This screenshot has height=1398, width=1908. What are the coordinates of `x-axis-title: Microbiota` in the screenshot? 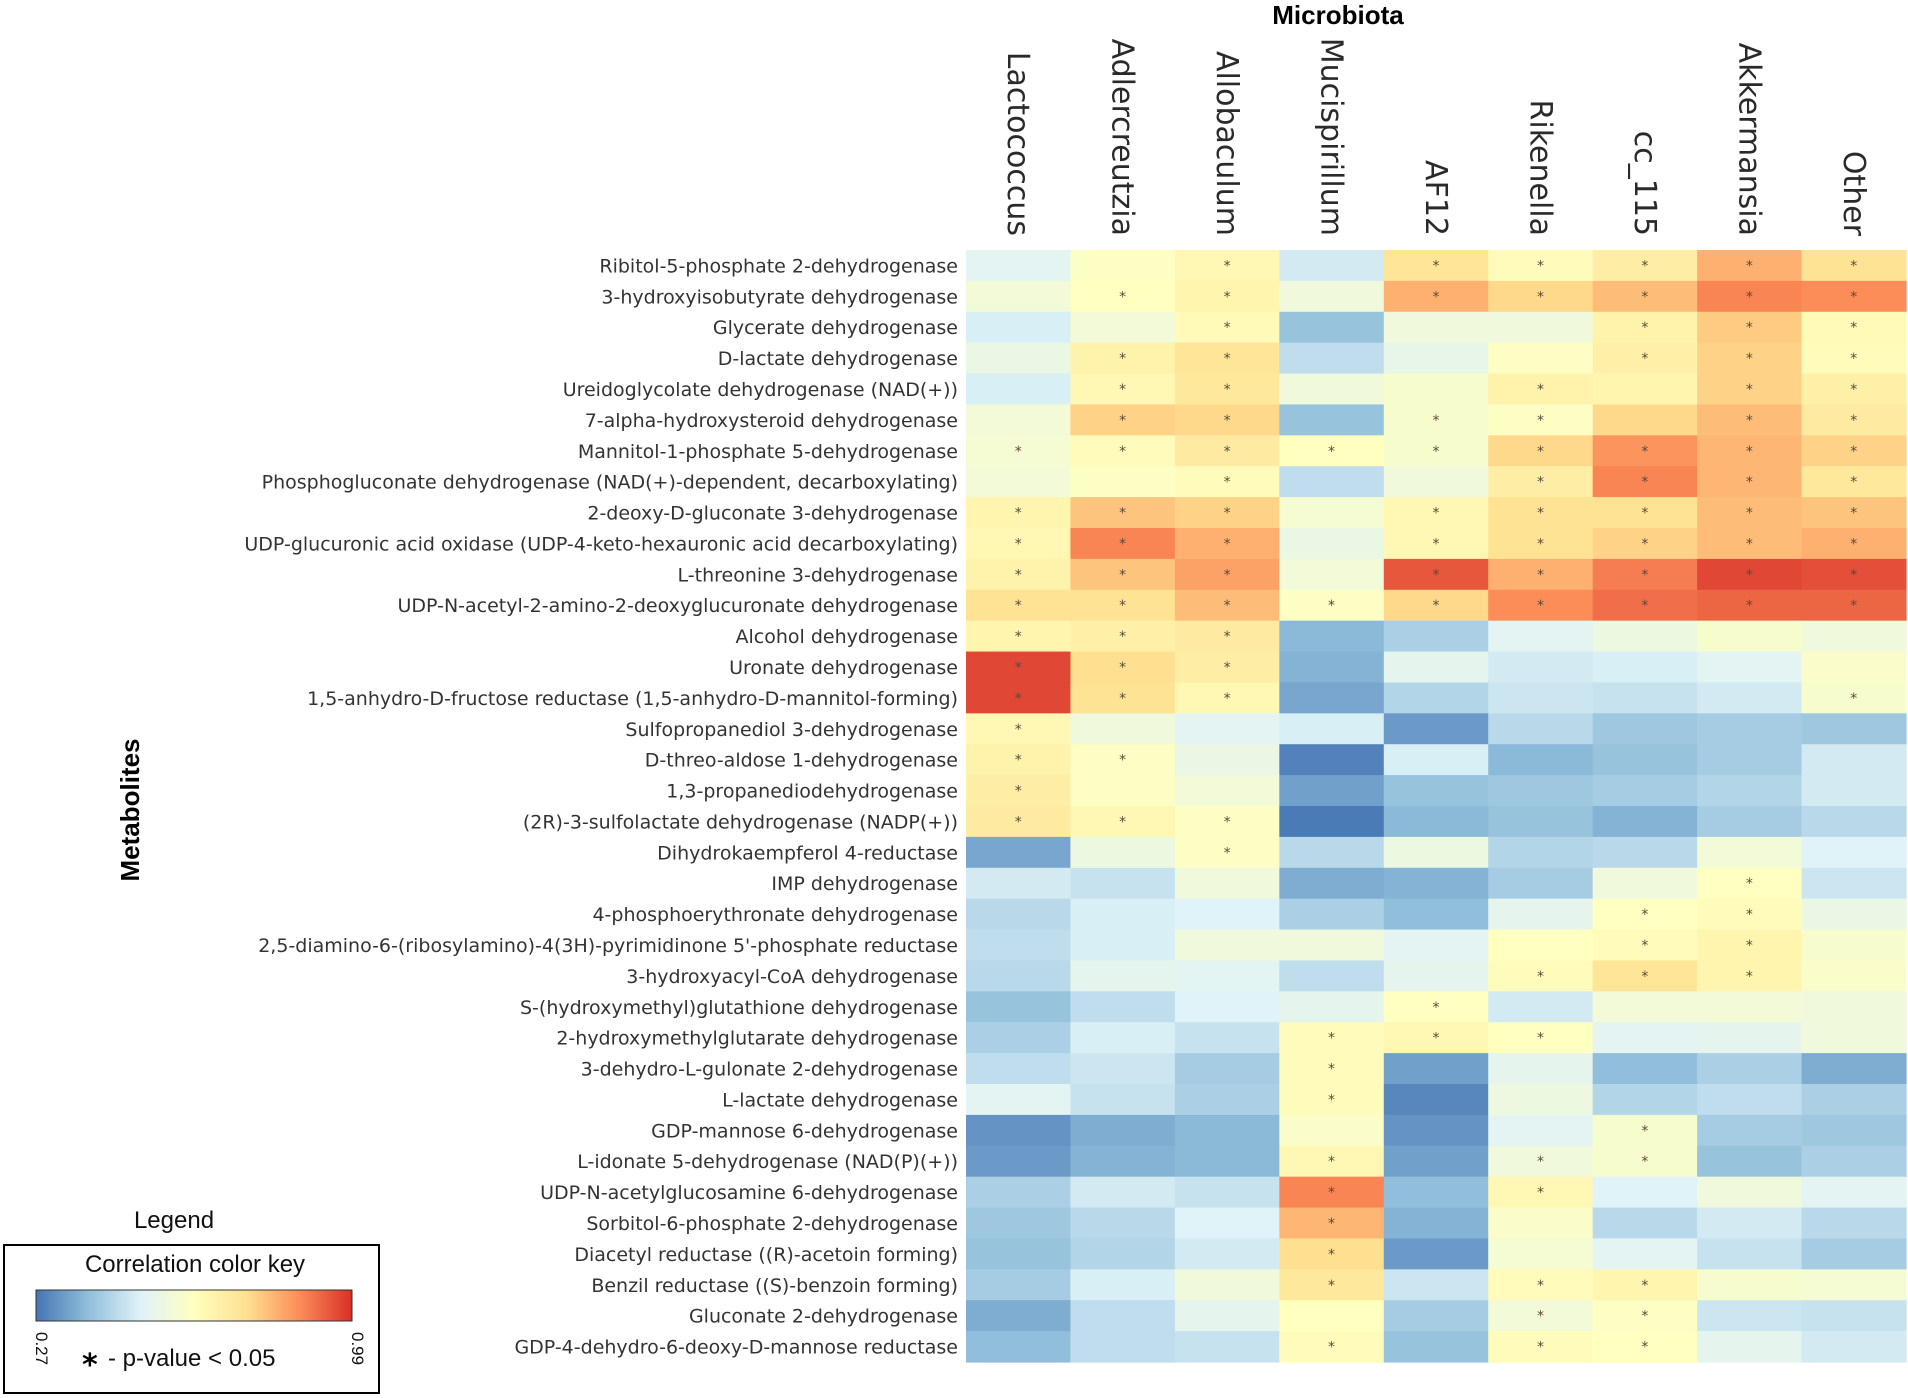 It's located at (1338, 15).